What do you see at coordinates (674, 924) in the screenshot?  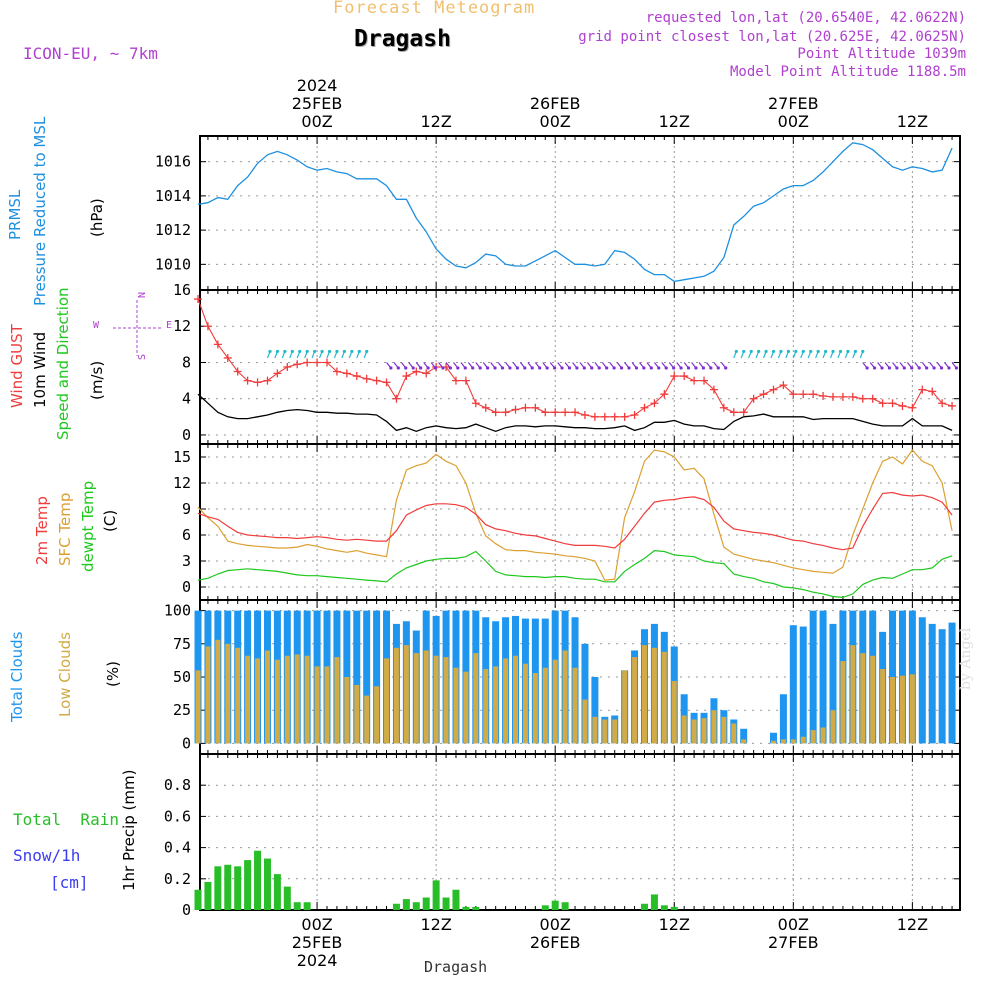 I see `bottom-time-label: 12Z` at bounding box center [674, 924].